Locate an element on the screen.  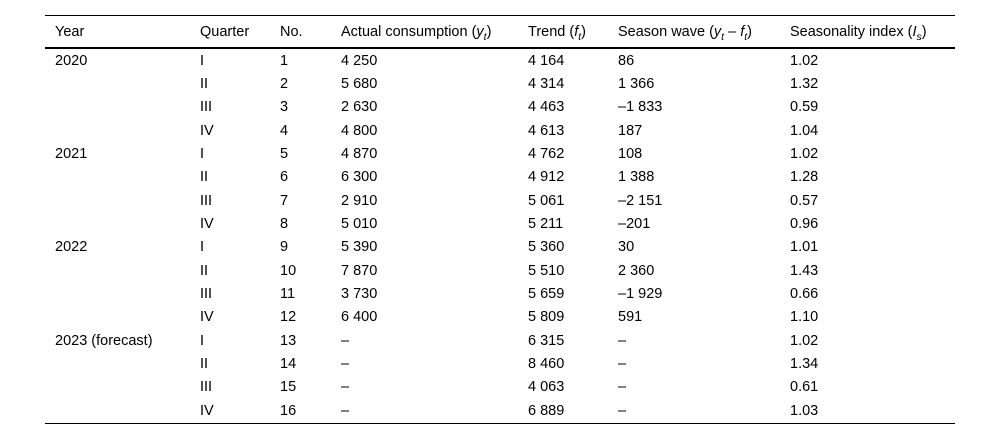
cell-year: 2023 (forecast) is located at coordinates (104, 340).